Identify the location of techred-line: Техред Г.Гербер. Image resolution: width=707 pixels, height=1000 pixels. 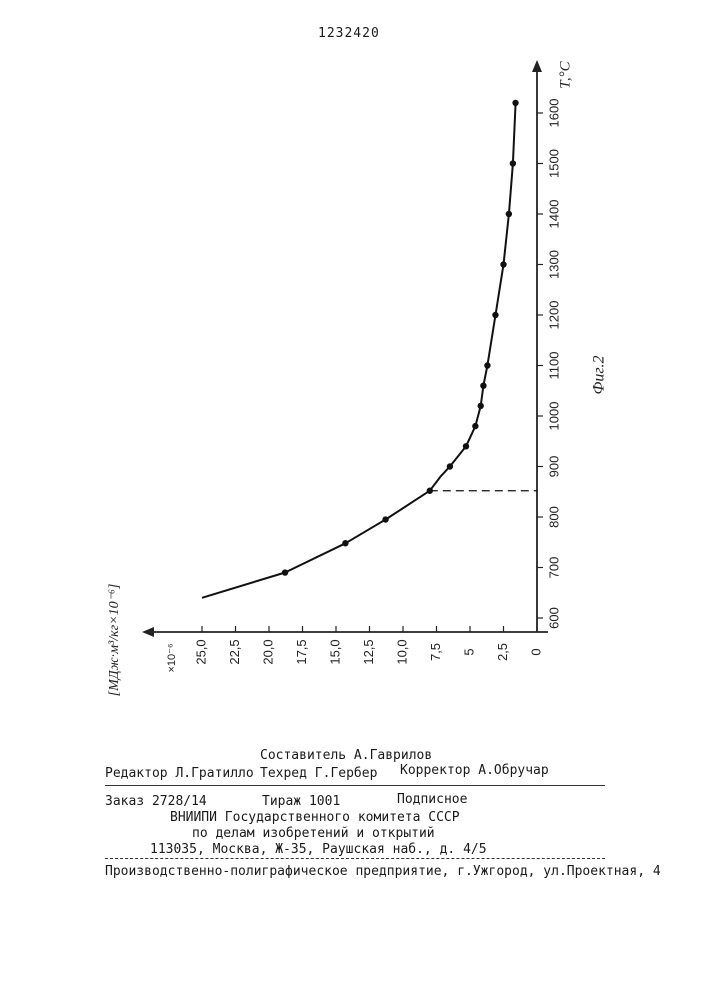
(318, 773).